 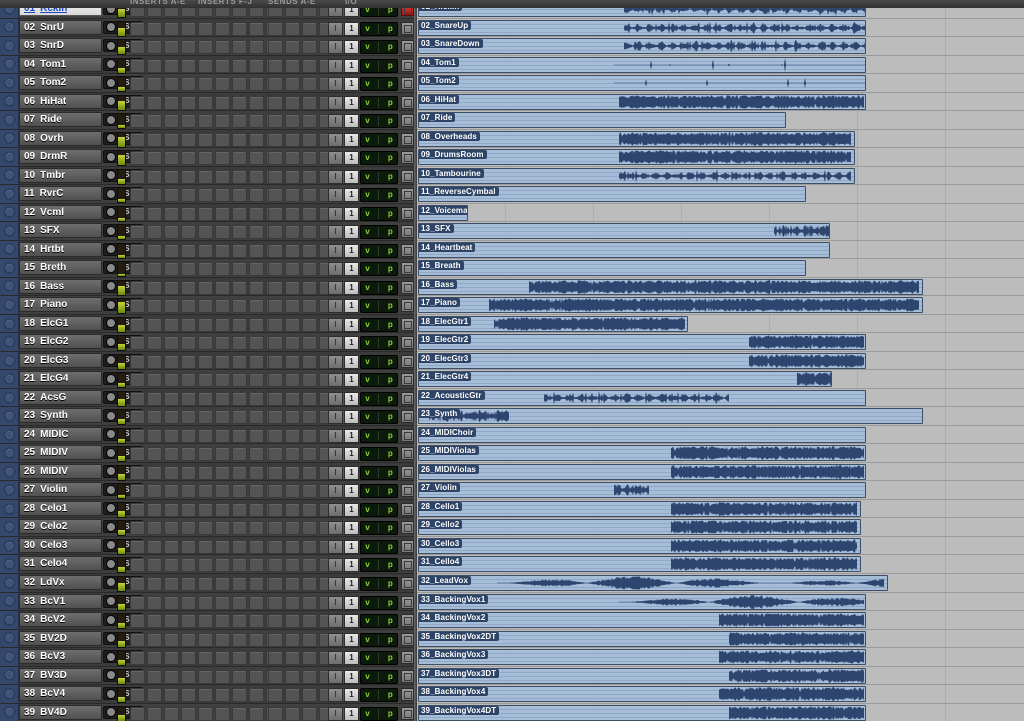 I want to click on timeline-track-row: 21_ElecGtr4, so click(x=720, y=379).